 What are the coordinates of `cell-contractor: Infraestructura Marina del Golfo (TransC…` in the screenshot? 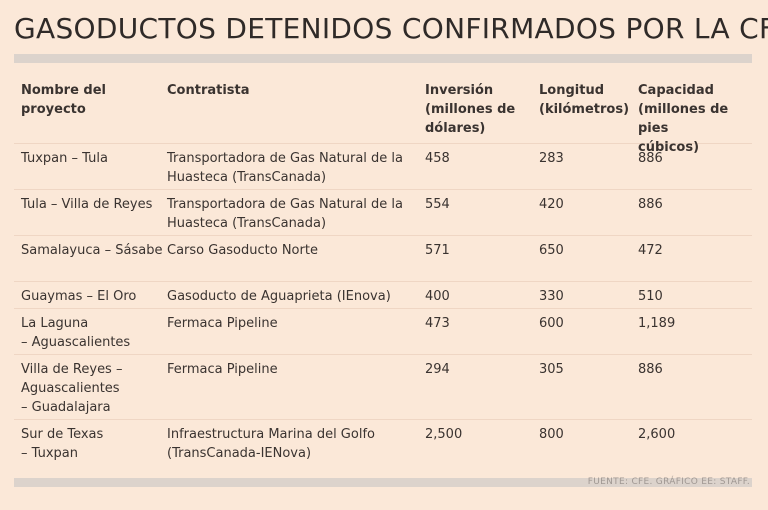 It's located at (271, 444).